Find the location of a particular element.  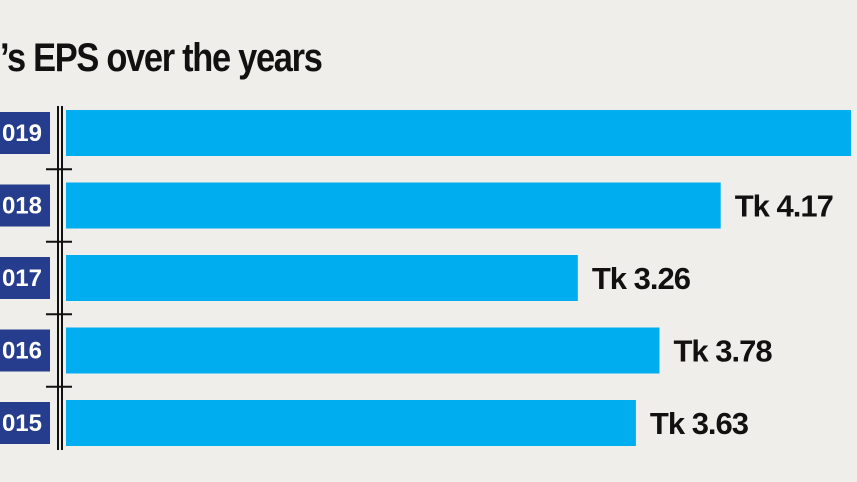

year-label: 017 is located at coordinates (22, 278).